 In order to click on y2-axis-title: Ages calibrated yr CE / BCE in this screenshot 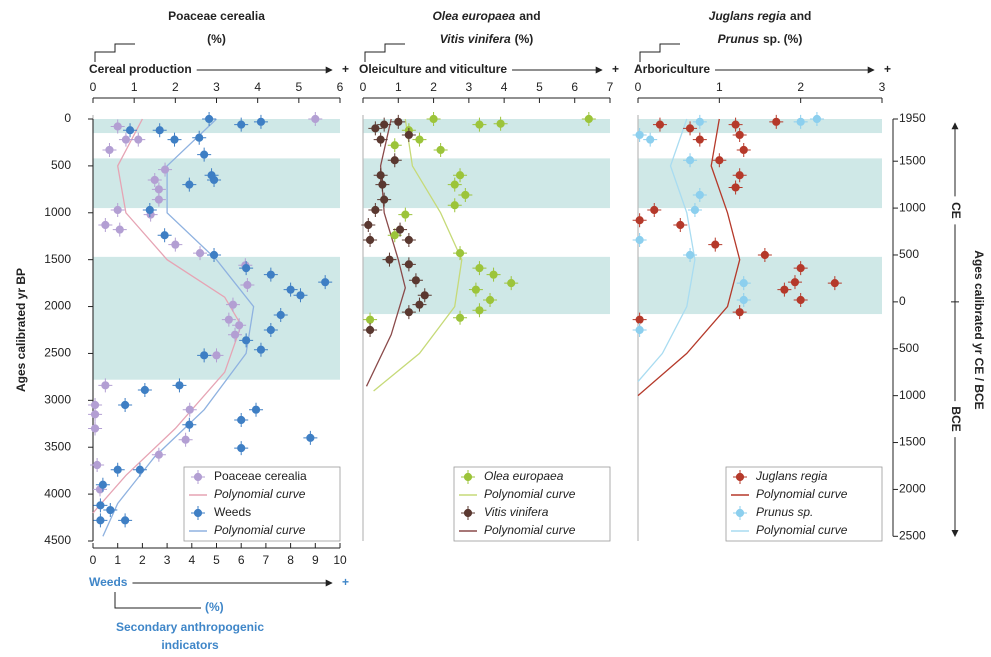, I will do `click(979, 329)`.